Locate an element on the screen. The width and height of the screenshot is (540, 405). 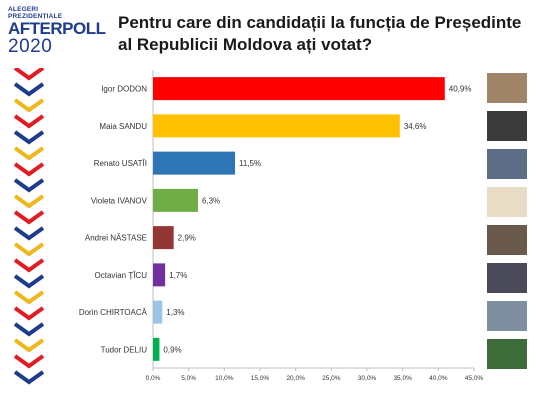
x-tick-label: 40,0% is located at coordinates (438, 378).